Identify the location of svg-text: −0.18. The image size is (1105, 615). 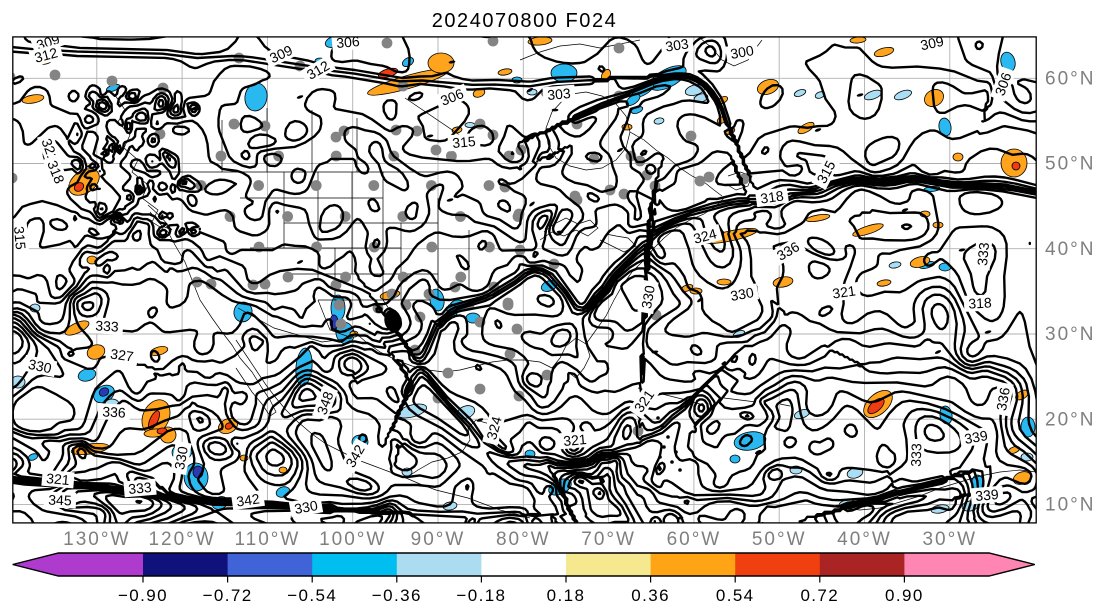
(481, 595).